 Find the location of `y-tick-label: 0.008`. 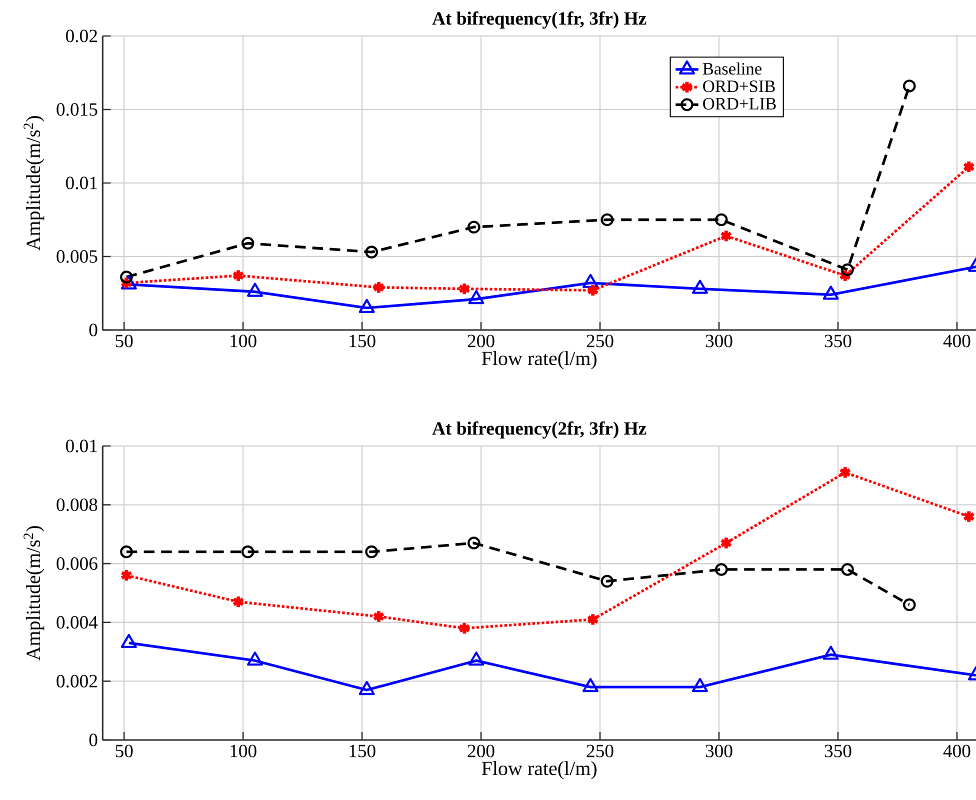

y-tick-label: 0.008 is located at coordinates (77, 505).